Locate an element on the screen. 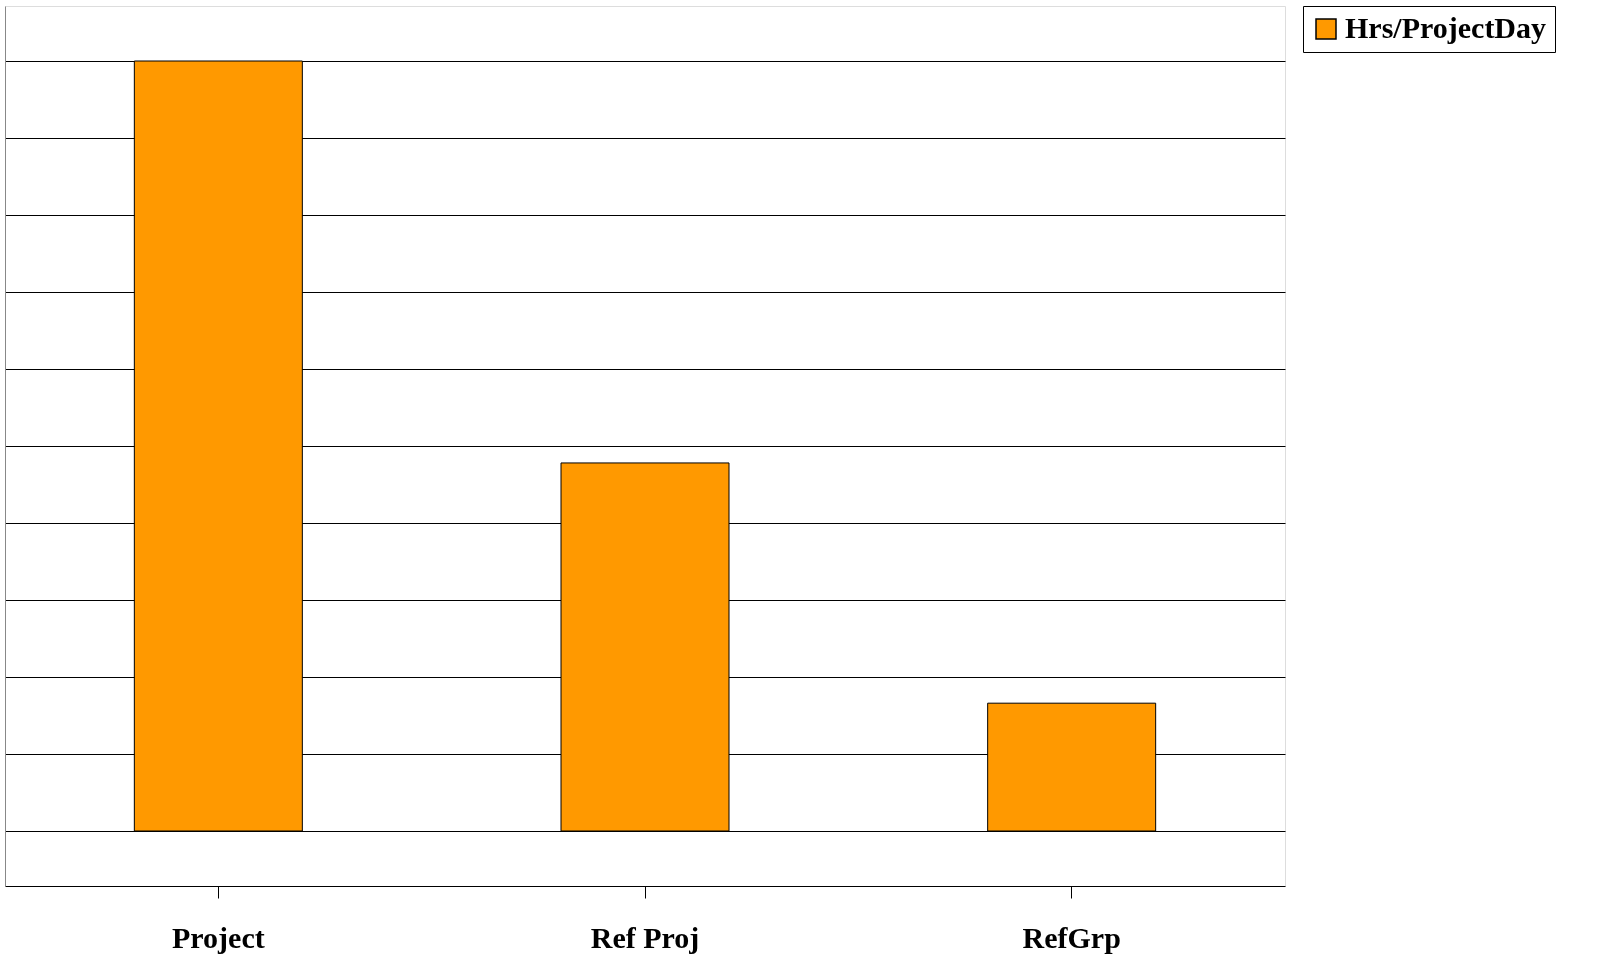 The width and height of the screenshot is (1604, 960). x-tick-label: RefGrp is located at coordinates (1071, 937).